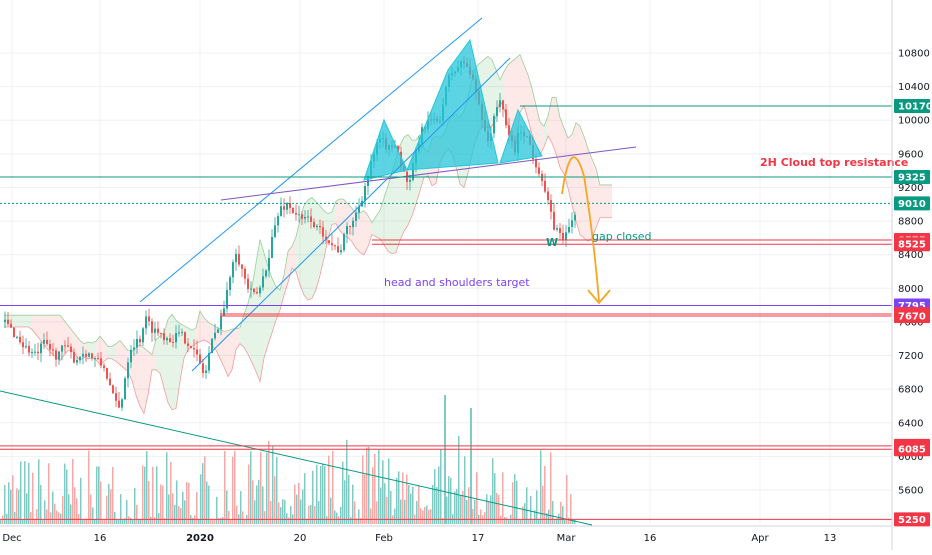  I want to click on price-tag: 9325, so click(912, 176).